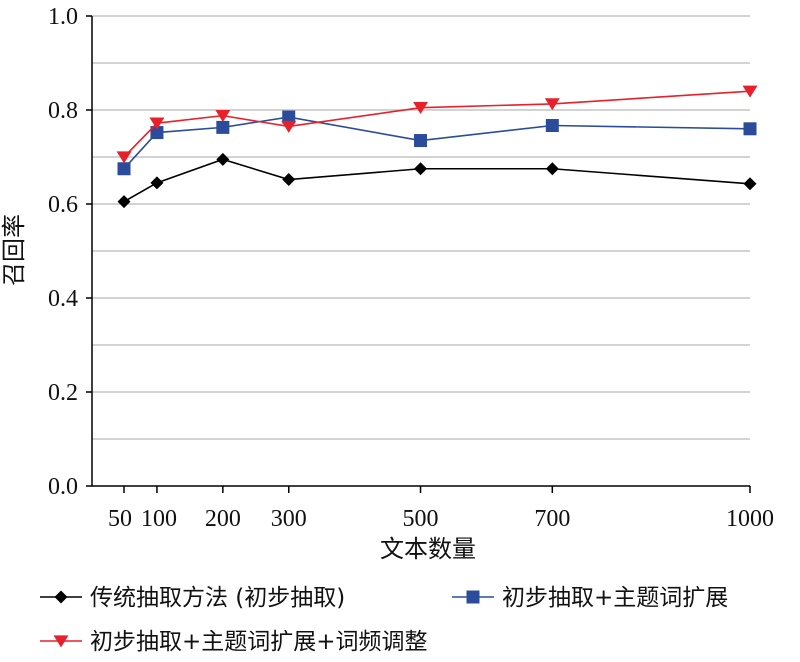  I want to click on series-line, so click(437, 180).